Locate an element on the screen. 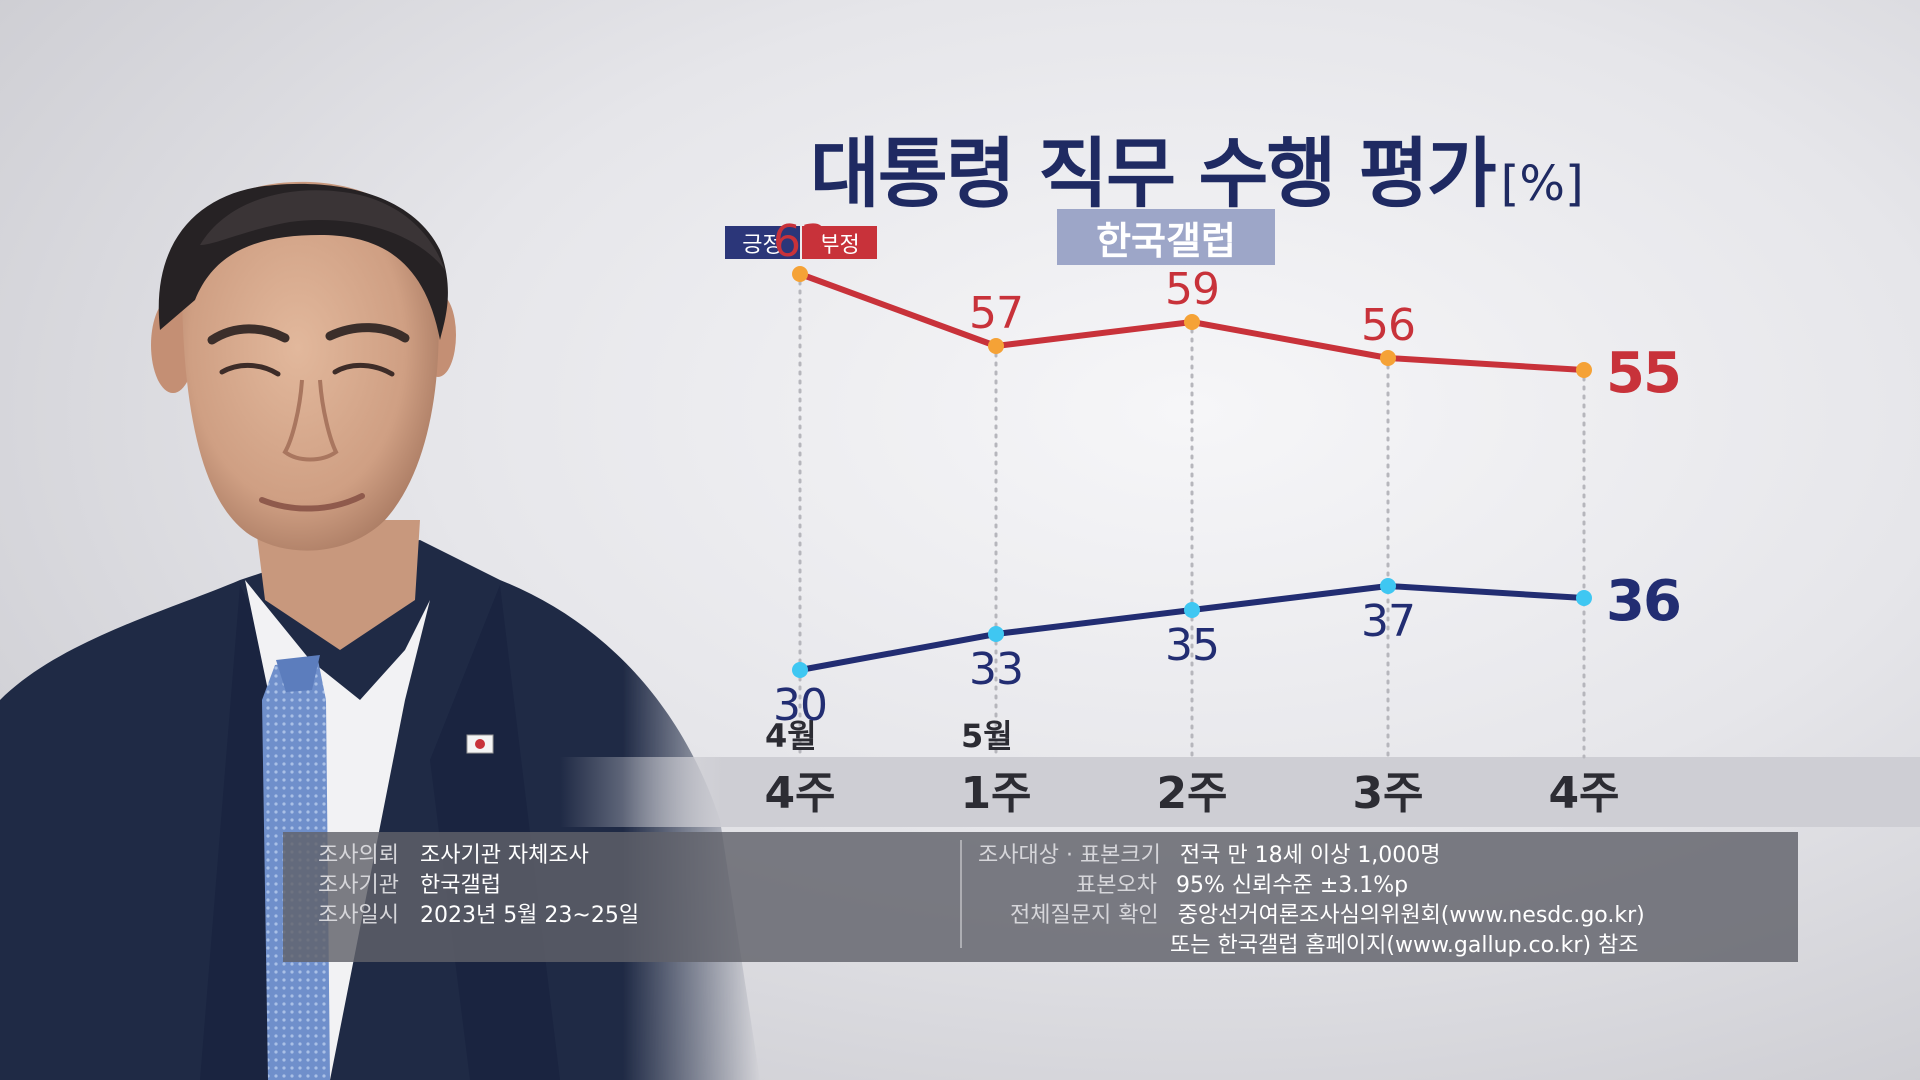  data-label: 33 is located at coordinates (996, 669).